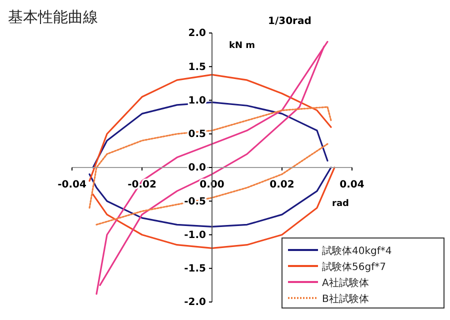 This screenshot has height=320, width=450. What do you see at coordinates (72, 185) in the screenshot?
I see `x-tick-label: -0.04` at bounding box center [72, 185].